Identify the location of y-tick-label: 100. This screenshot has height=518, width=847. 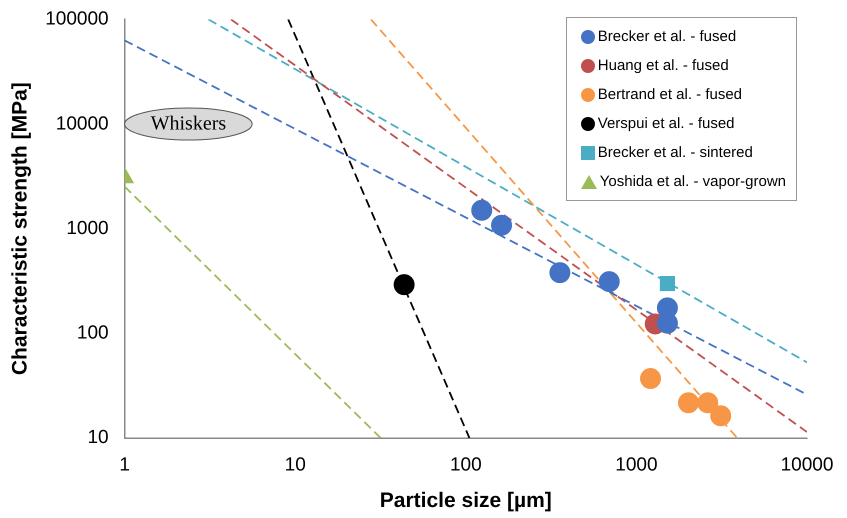
(92, 333).